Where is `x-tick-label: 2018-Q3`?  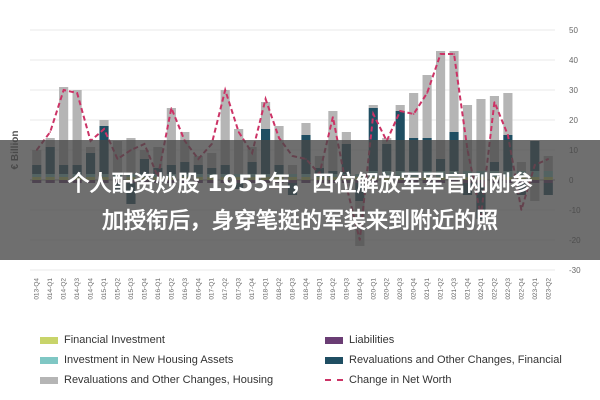 x-tick-label: 2018-Q3 is located at coordinates (293, 289).